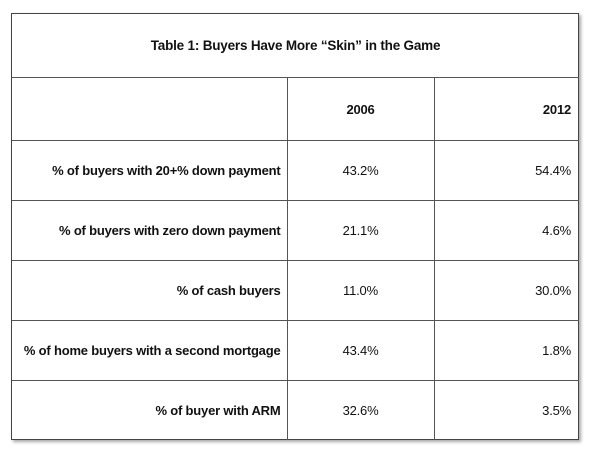 Image resolution: width=590 pixels, height=455 pixels. Describe the element at coordinates (150, 170) in the screenshot. I see `row-label: % of buyers with 20+% down payment` at that location.